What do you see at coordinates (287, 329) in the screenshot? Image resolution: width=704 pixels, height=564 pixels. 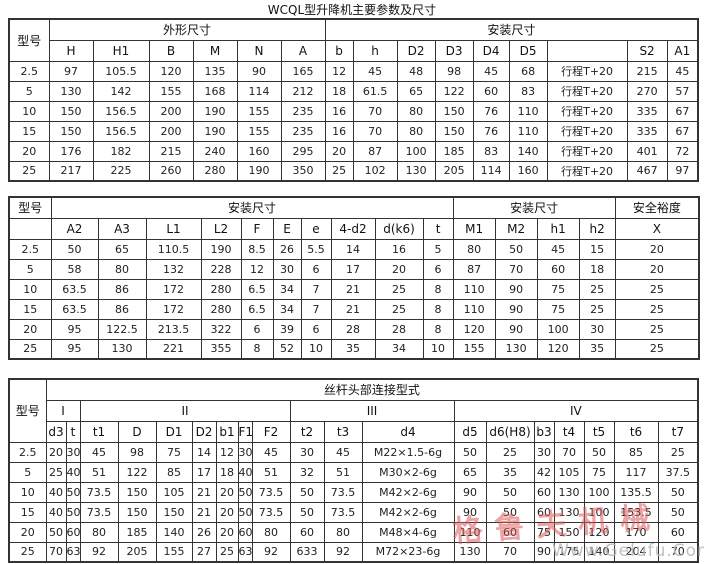 I see `value-cell: 39` at bounding box center [287, 329].